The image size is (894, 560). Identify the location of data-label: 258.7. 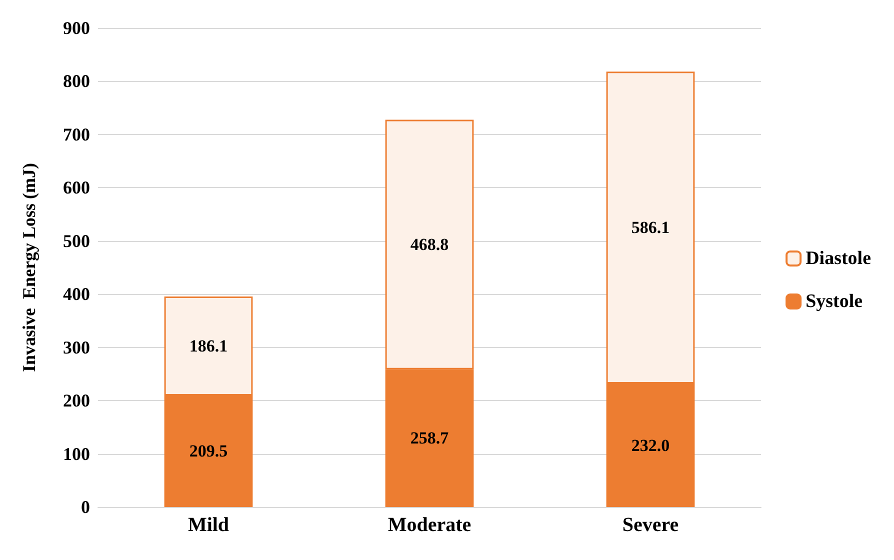
(430, 438).